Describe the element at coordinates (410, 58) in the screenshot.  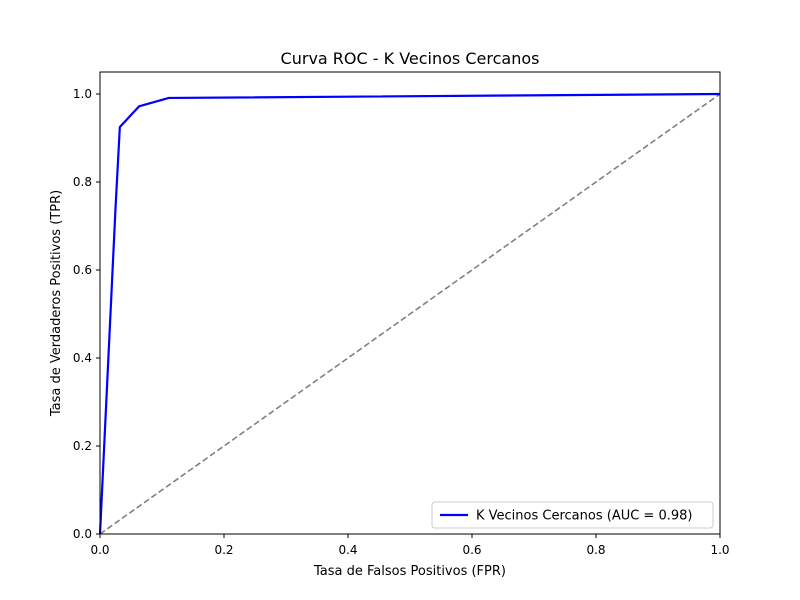
I see `chart-title: Curva ROC - K Vecinos Cercanos` at that location.